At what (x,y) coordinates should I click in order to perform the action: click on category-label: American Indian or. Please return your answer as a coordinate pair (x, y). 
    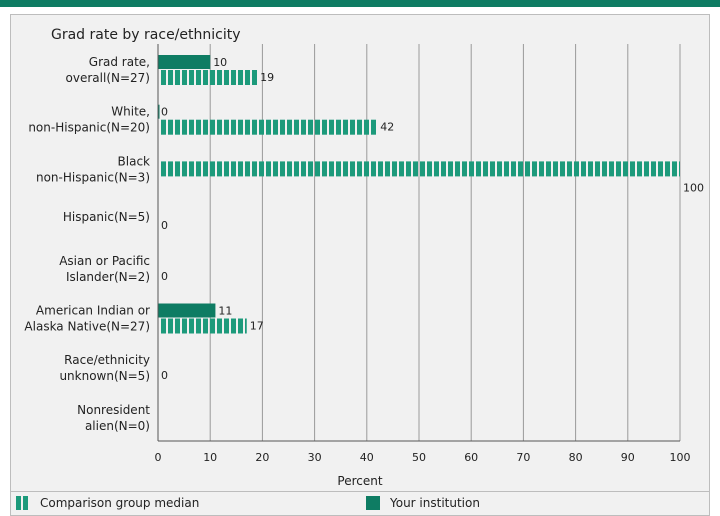
    Looking at the image, I should click on (93, 311).